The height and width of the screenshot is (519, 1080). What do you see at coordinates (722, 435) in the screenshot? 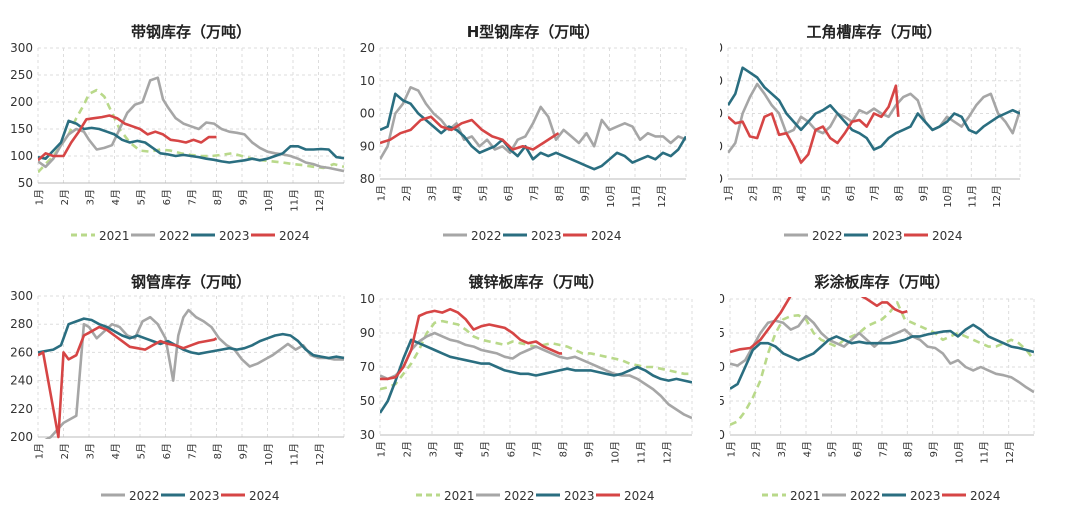
I see `y-tick-label: 30` at bounding box center [722, 435].